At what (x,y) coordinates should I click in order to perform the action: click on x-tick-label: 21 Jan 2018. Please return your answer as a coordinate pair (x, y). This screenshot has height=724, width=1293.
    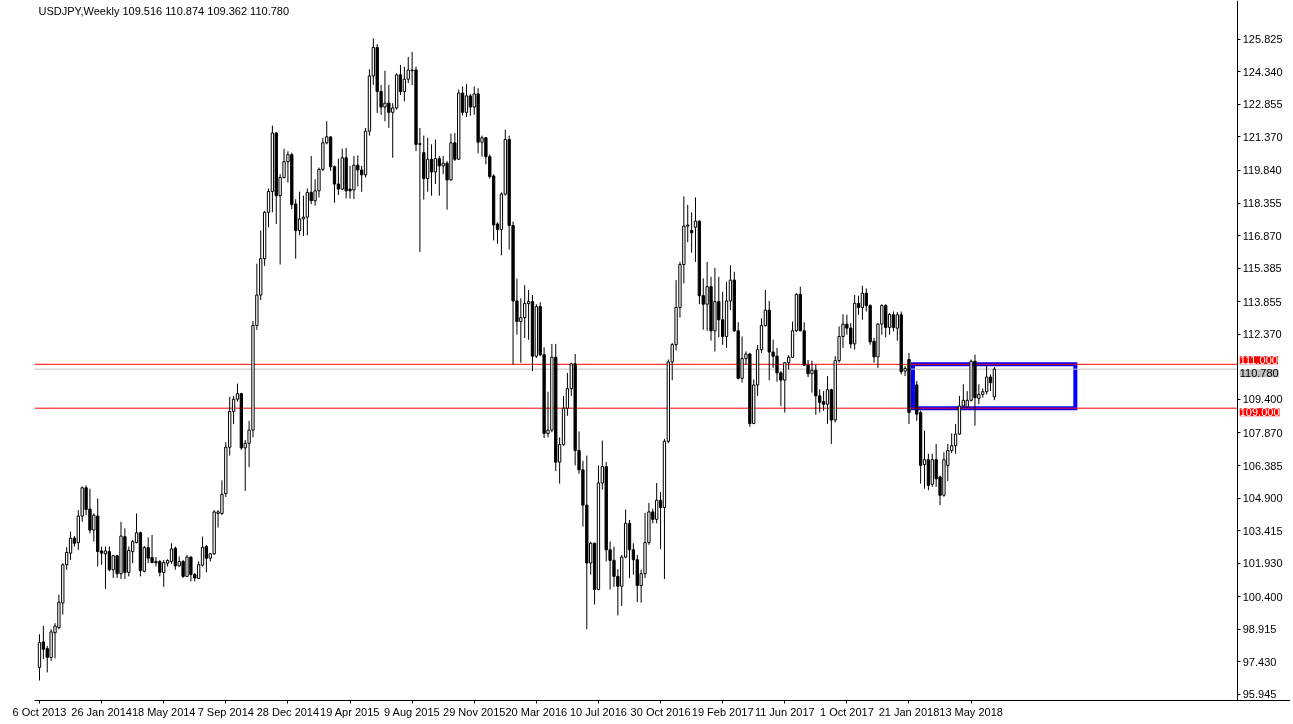
    Looking at the image, I should click on (909, 711).